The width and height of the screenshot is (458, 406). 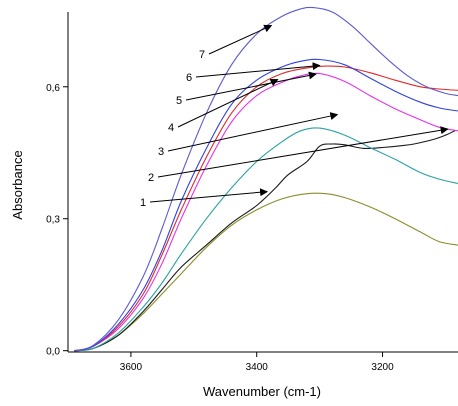 I want to click on x-tick-label: 3200, so click(x=382, y=367).